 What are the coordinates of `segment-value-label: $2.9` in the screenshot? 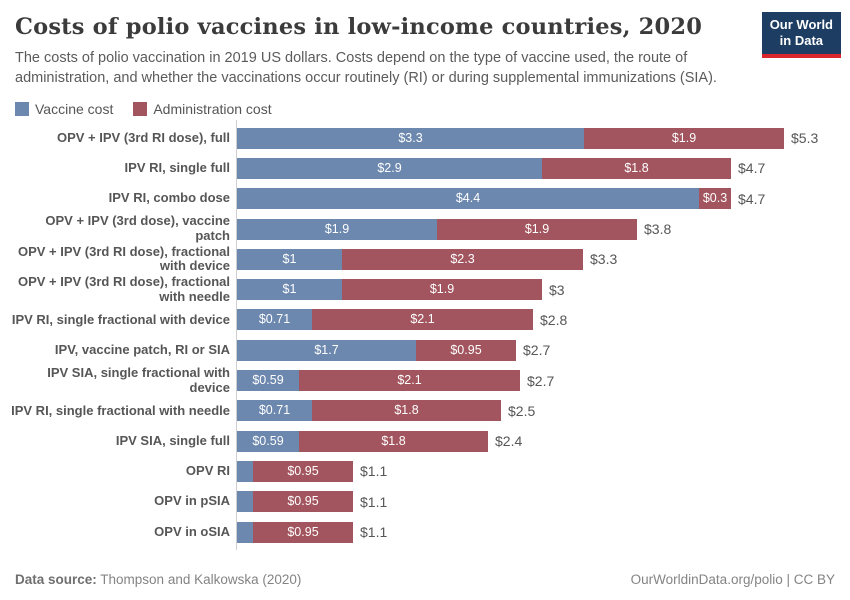 It's located at (389, 167).